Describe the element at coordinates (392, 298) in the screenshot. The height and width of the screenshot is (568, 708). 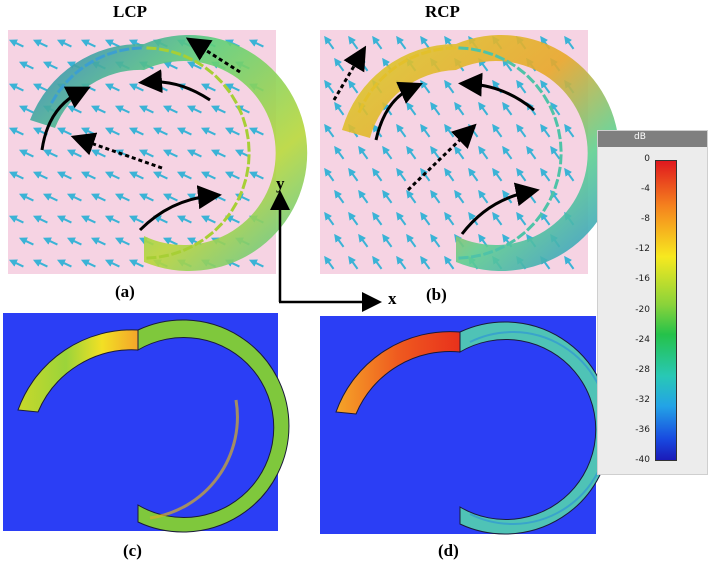
I see `x-axis-label: x` at that location.